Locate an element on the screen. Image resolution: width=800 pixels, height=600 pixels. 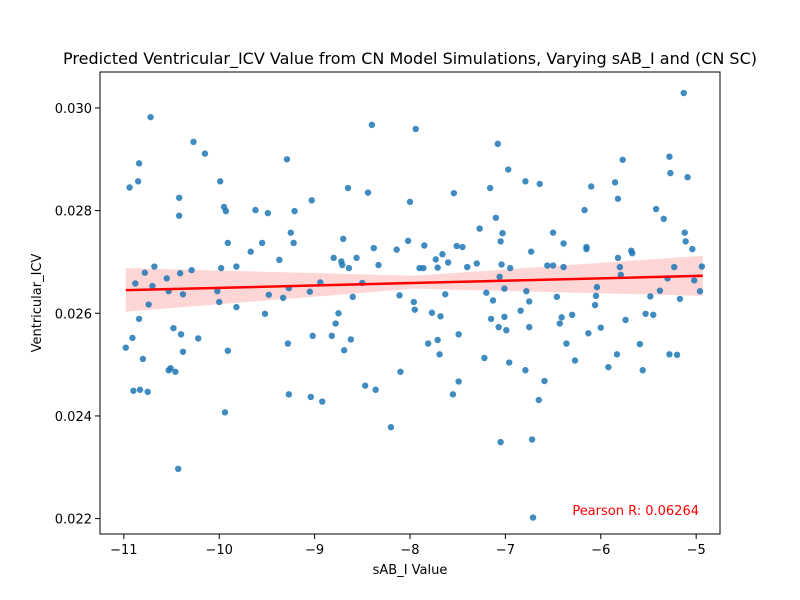
x-tick-label: −7 is located at coordinates (505, 550).